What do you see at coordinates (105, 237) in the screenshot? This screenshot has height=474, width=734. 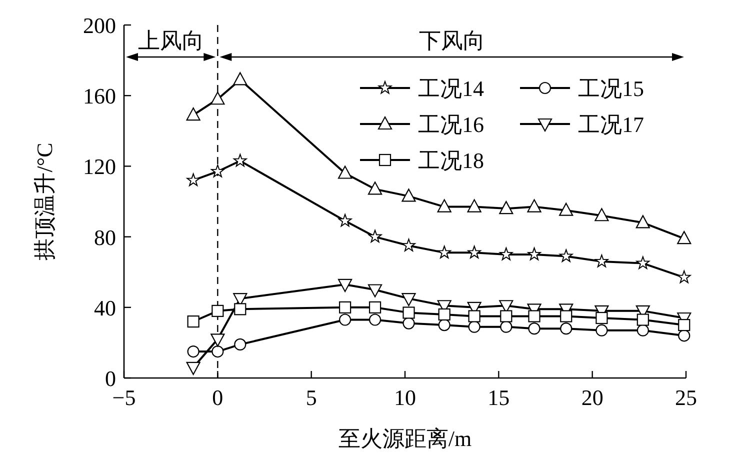 I see `y-tick-label: 80` at bounding box center [105, 237].